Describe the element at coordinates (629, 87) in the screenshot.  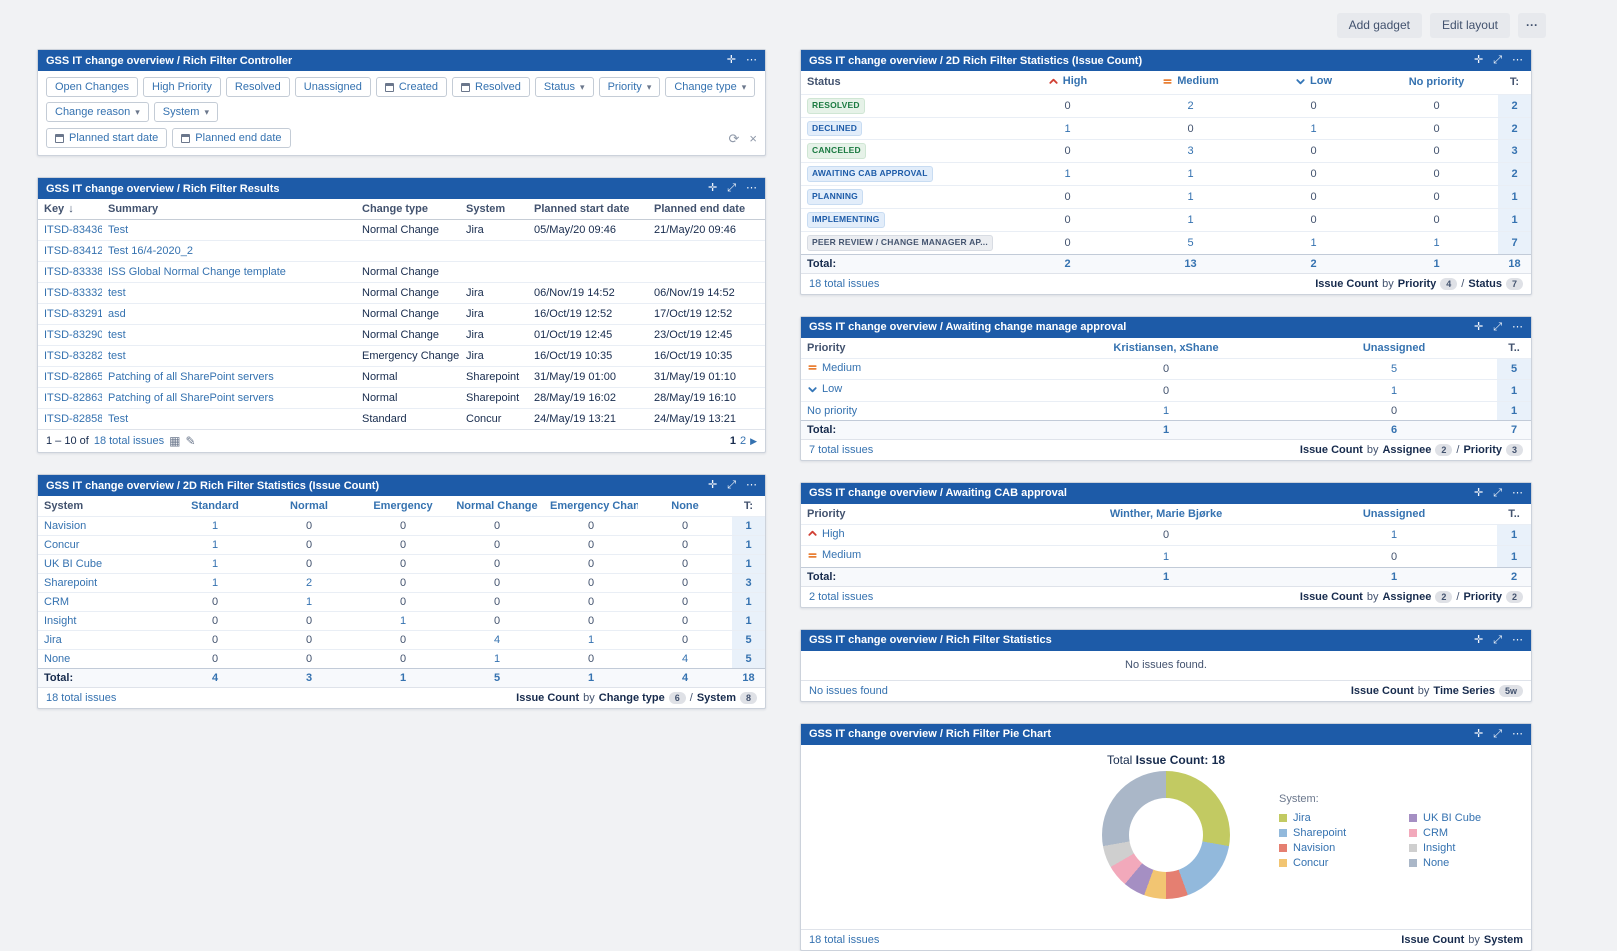
I see `dropdown-filter-priority: Priority ▾` at that location.